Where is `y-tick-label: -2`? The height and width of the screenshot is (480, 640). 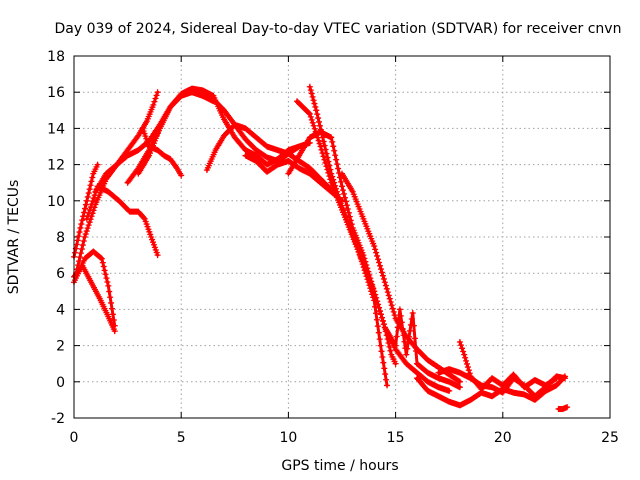
y-tick-label: -2 is located at coordinates (58, 419).